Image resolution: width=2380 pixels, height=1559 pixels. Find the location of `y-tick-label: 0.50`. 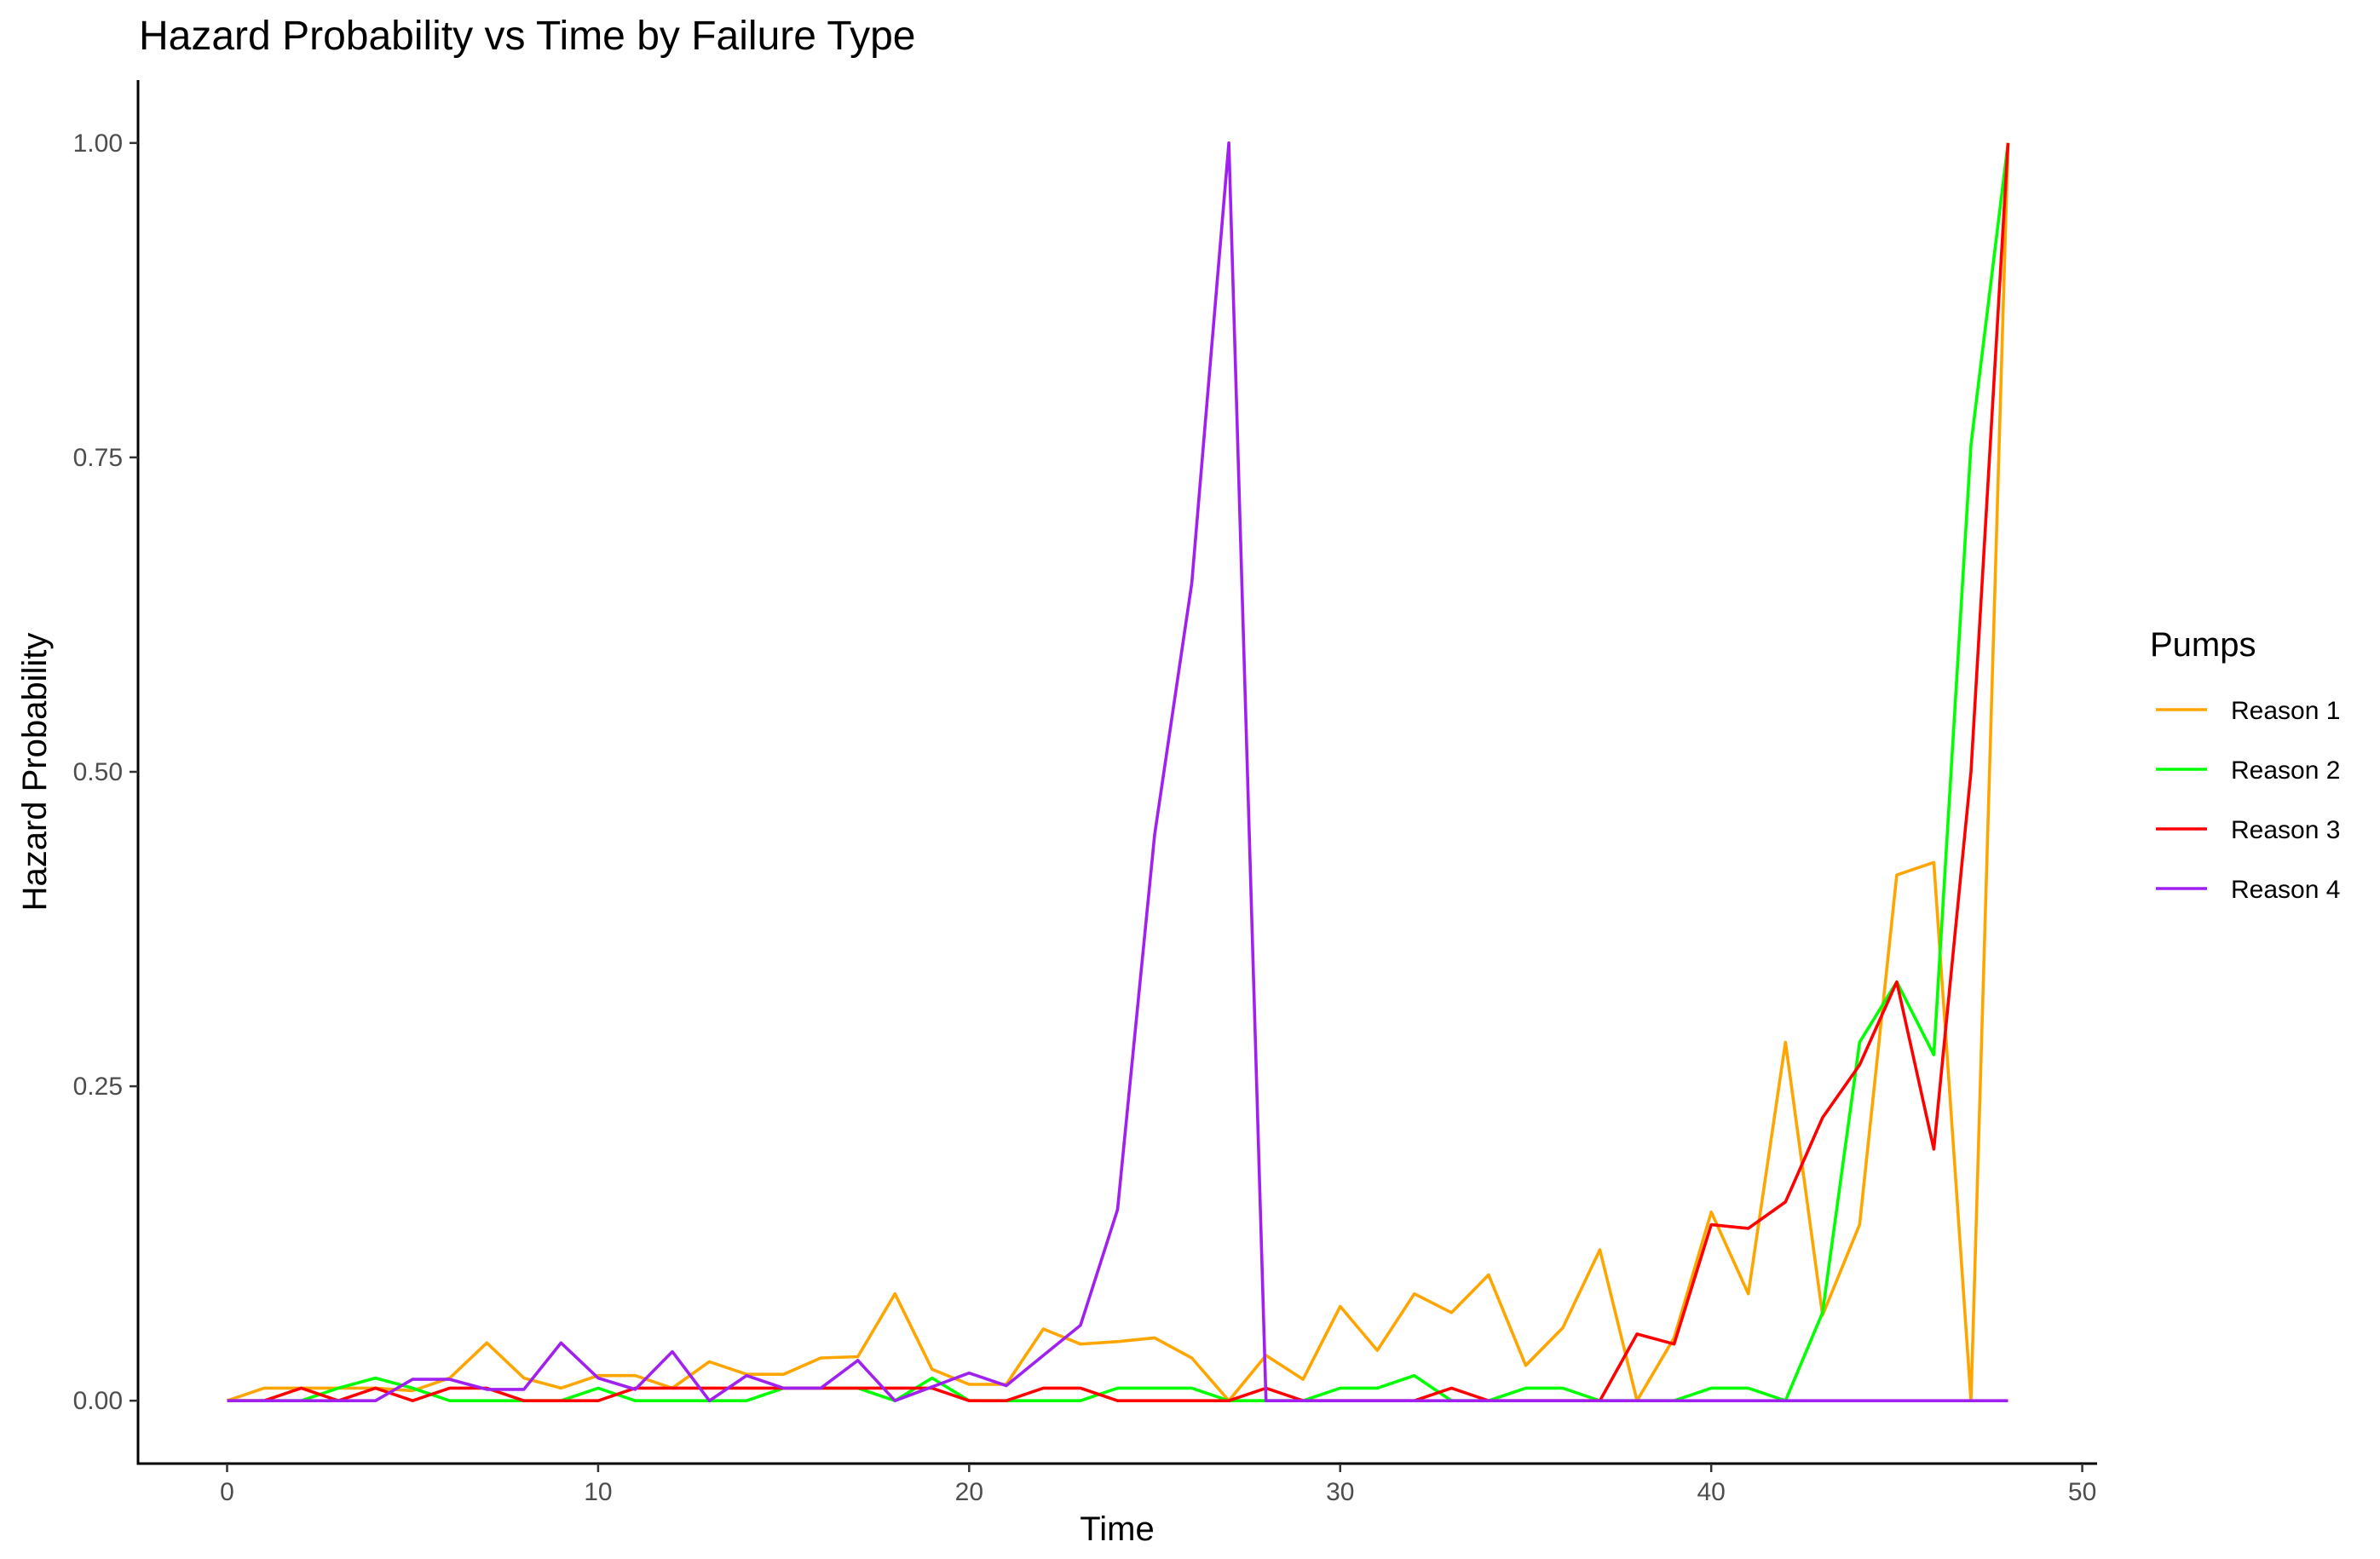

y-tick-label: 0.50 is located at coordinates (98, 772).